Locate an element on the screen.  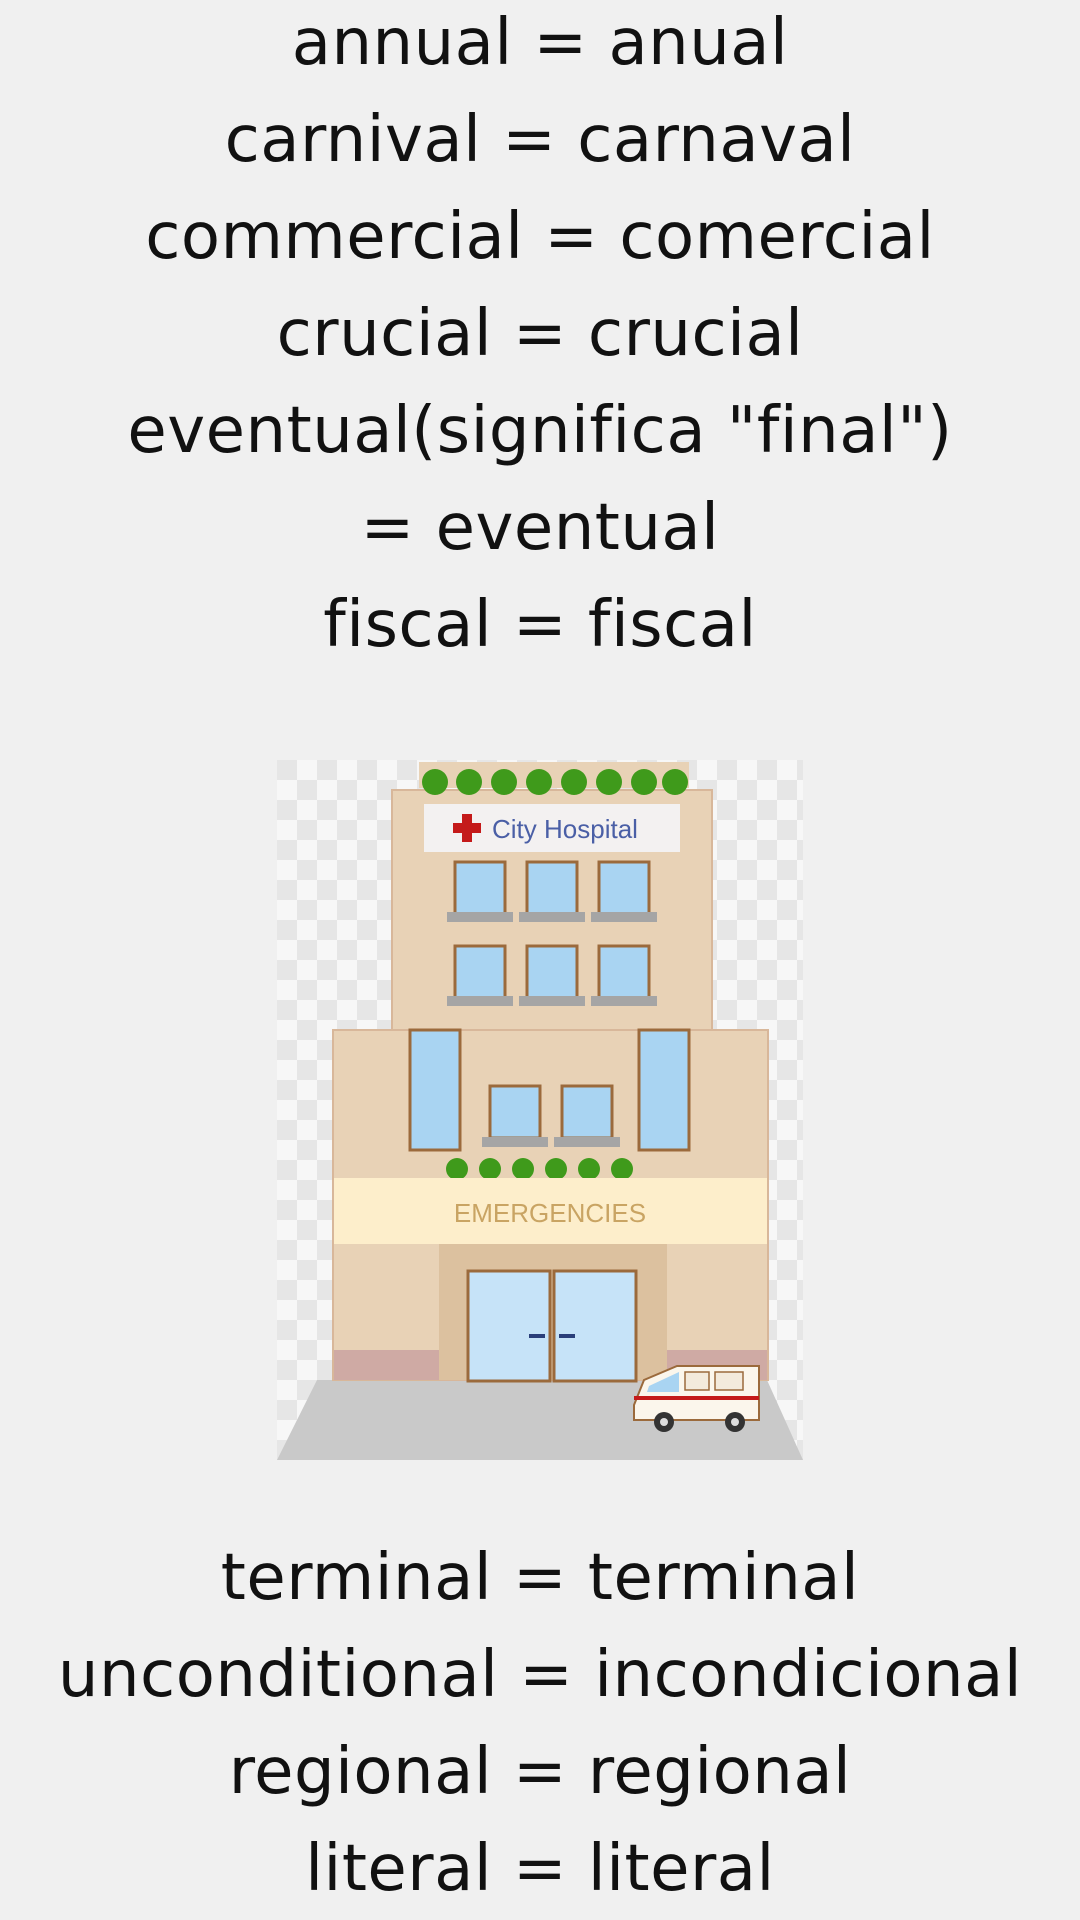
ambulance-icon is located at coordinates (696, 1398).